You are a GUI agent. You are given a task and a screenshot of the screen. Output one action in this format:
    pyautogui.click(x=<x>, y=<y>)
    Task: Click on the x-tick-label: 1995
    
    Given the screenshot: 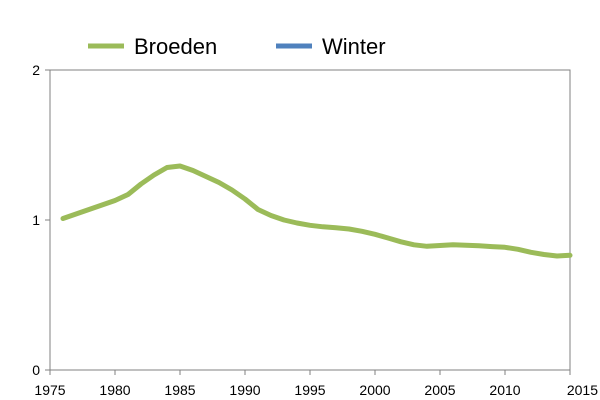 What is the action you would take?
    pyautogui.click(x=309, y=390)
    